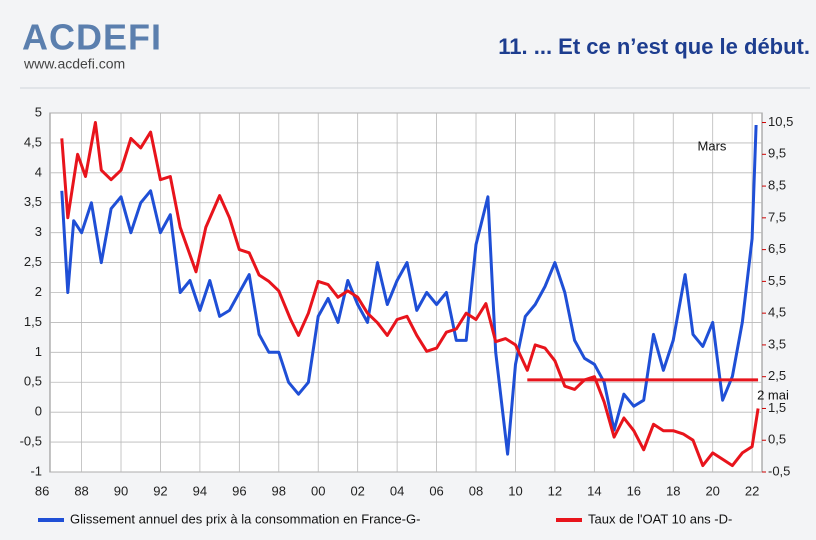 The height and width of the screenshot is (540, 816). Describe the element at coordinates (38, 411) in the screenshot. I see `y-tick-label: 0` at that location.